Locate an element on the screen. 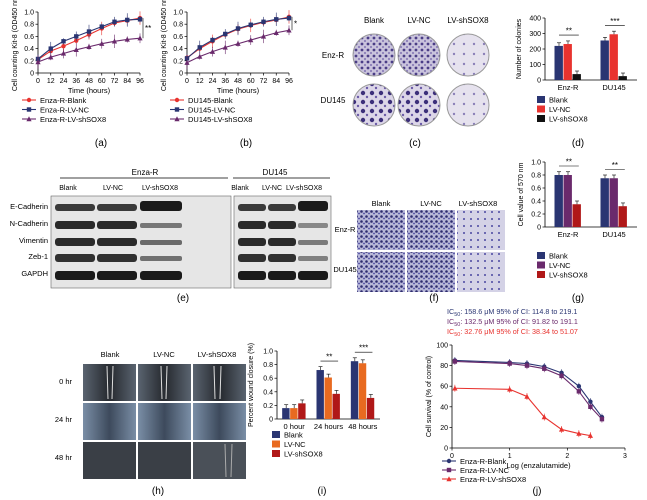  y-tick-label: 20 is located at coordinates (444, 428).